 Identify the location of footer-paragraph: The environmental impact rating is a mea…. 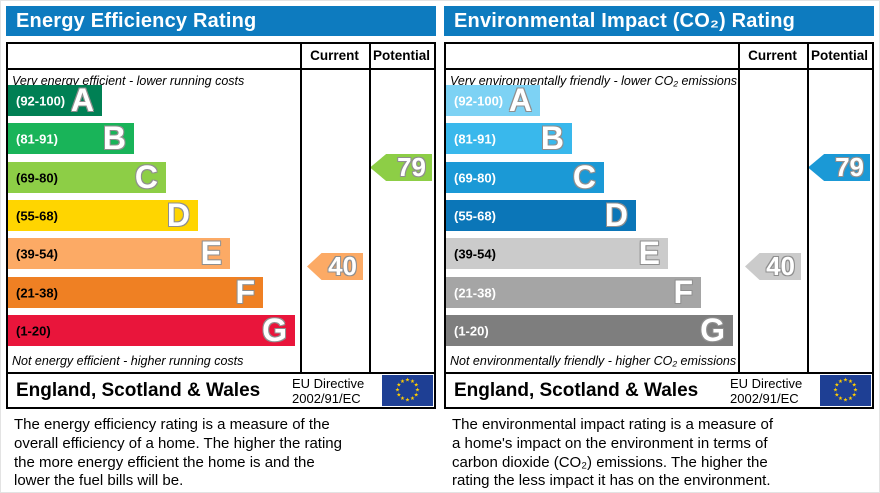
(612, 453).